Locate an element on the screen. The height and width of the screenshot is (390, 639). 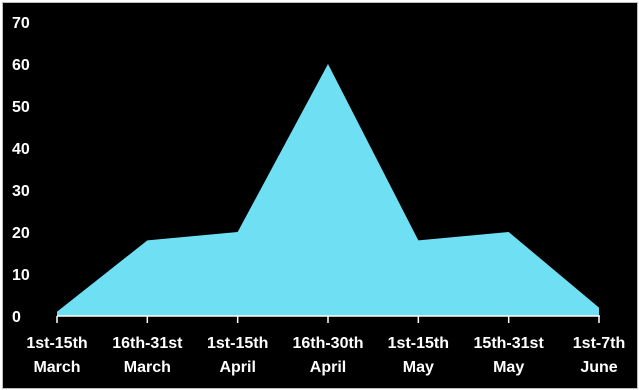
y-tick-label: 50 is located at coordinates (21, 107).